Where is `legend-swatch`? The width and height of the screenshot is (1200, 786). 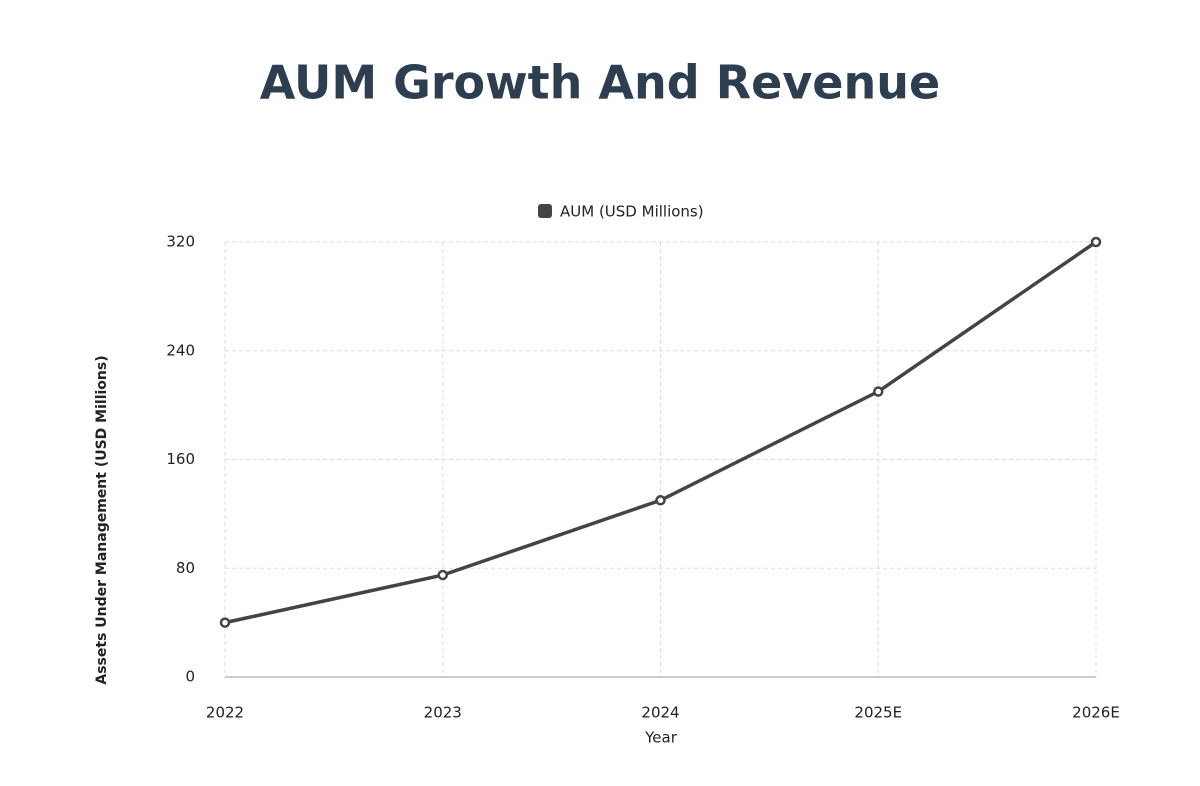
legend-swatch is located at coordinates (545, 211).